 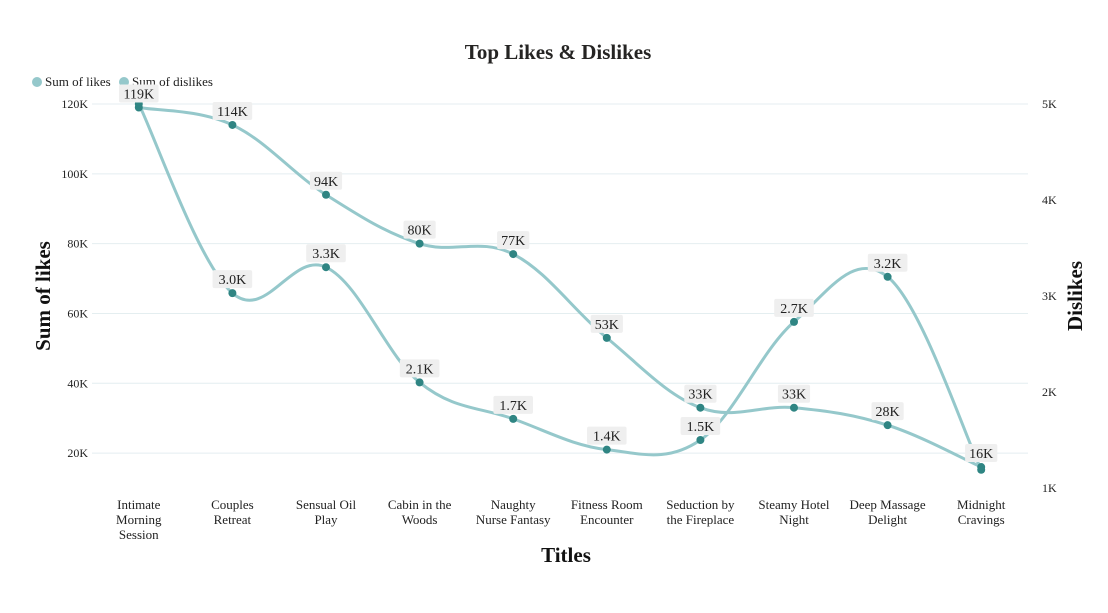 I want to click on x-tick-label: Fitness Room Encounter, so click(x=607, y=512).